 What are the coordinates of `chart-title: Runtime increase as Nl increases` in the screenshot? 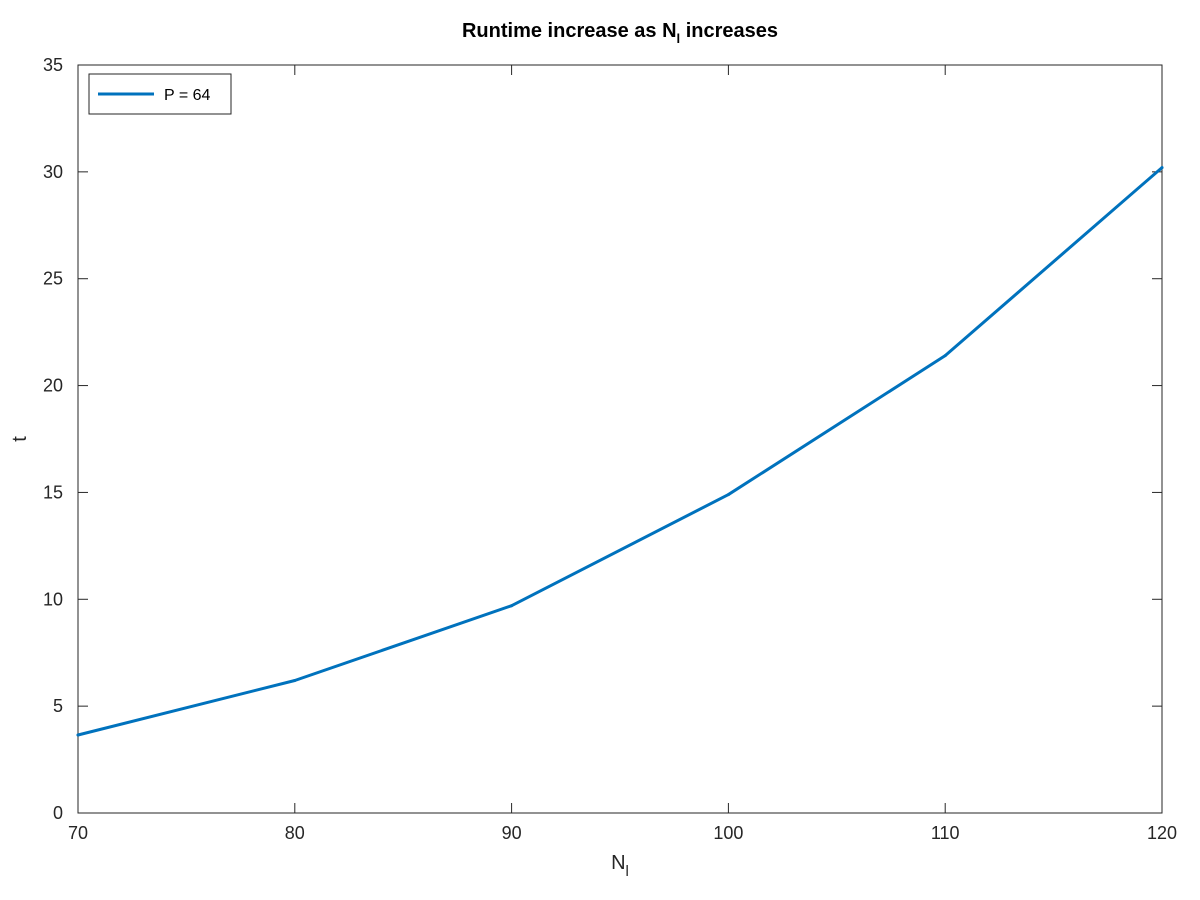 It's located at (620, 33).